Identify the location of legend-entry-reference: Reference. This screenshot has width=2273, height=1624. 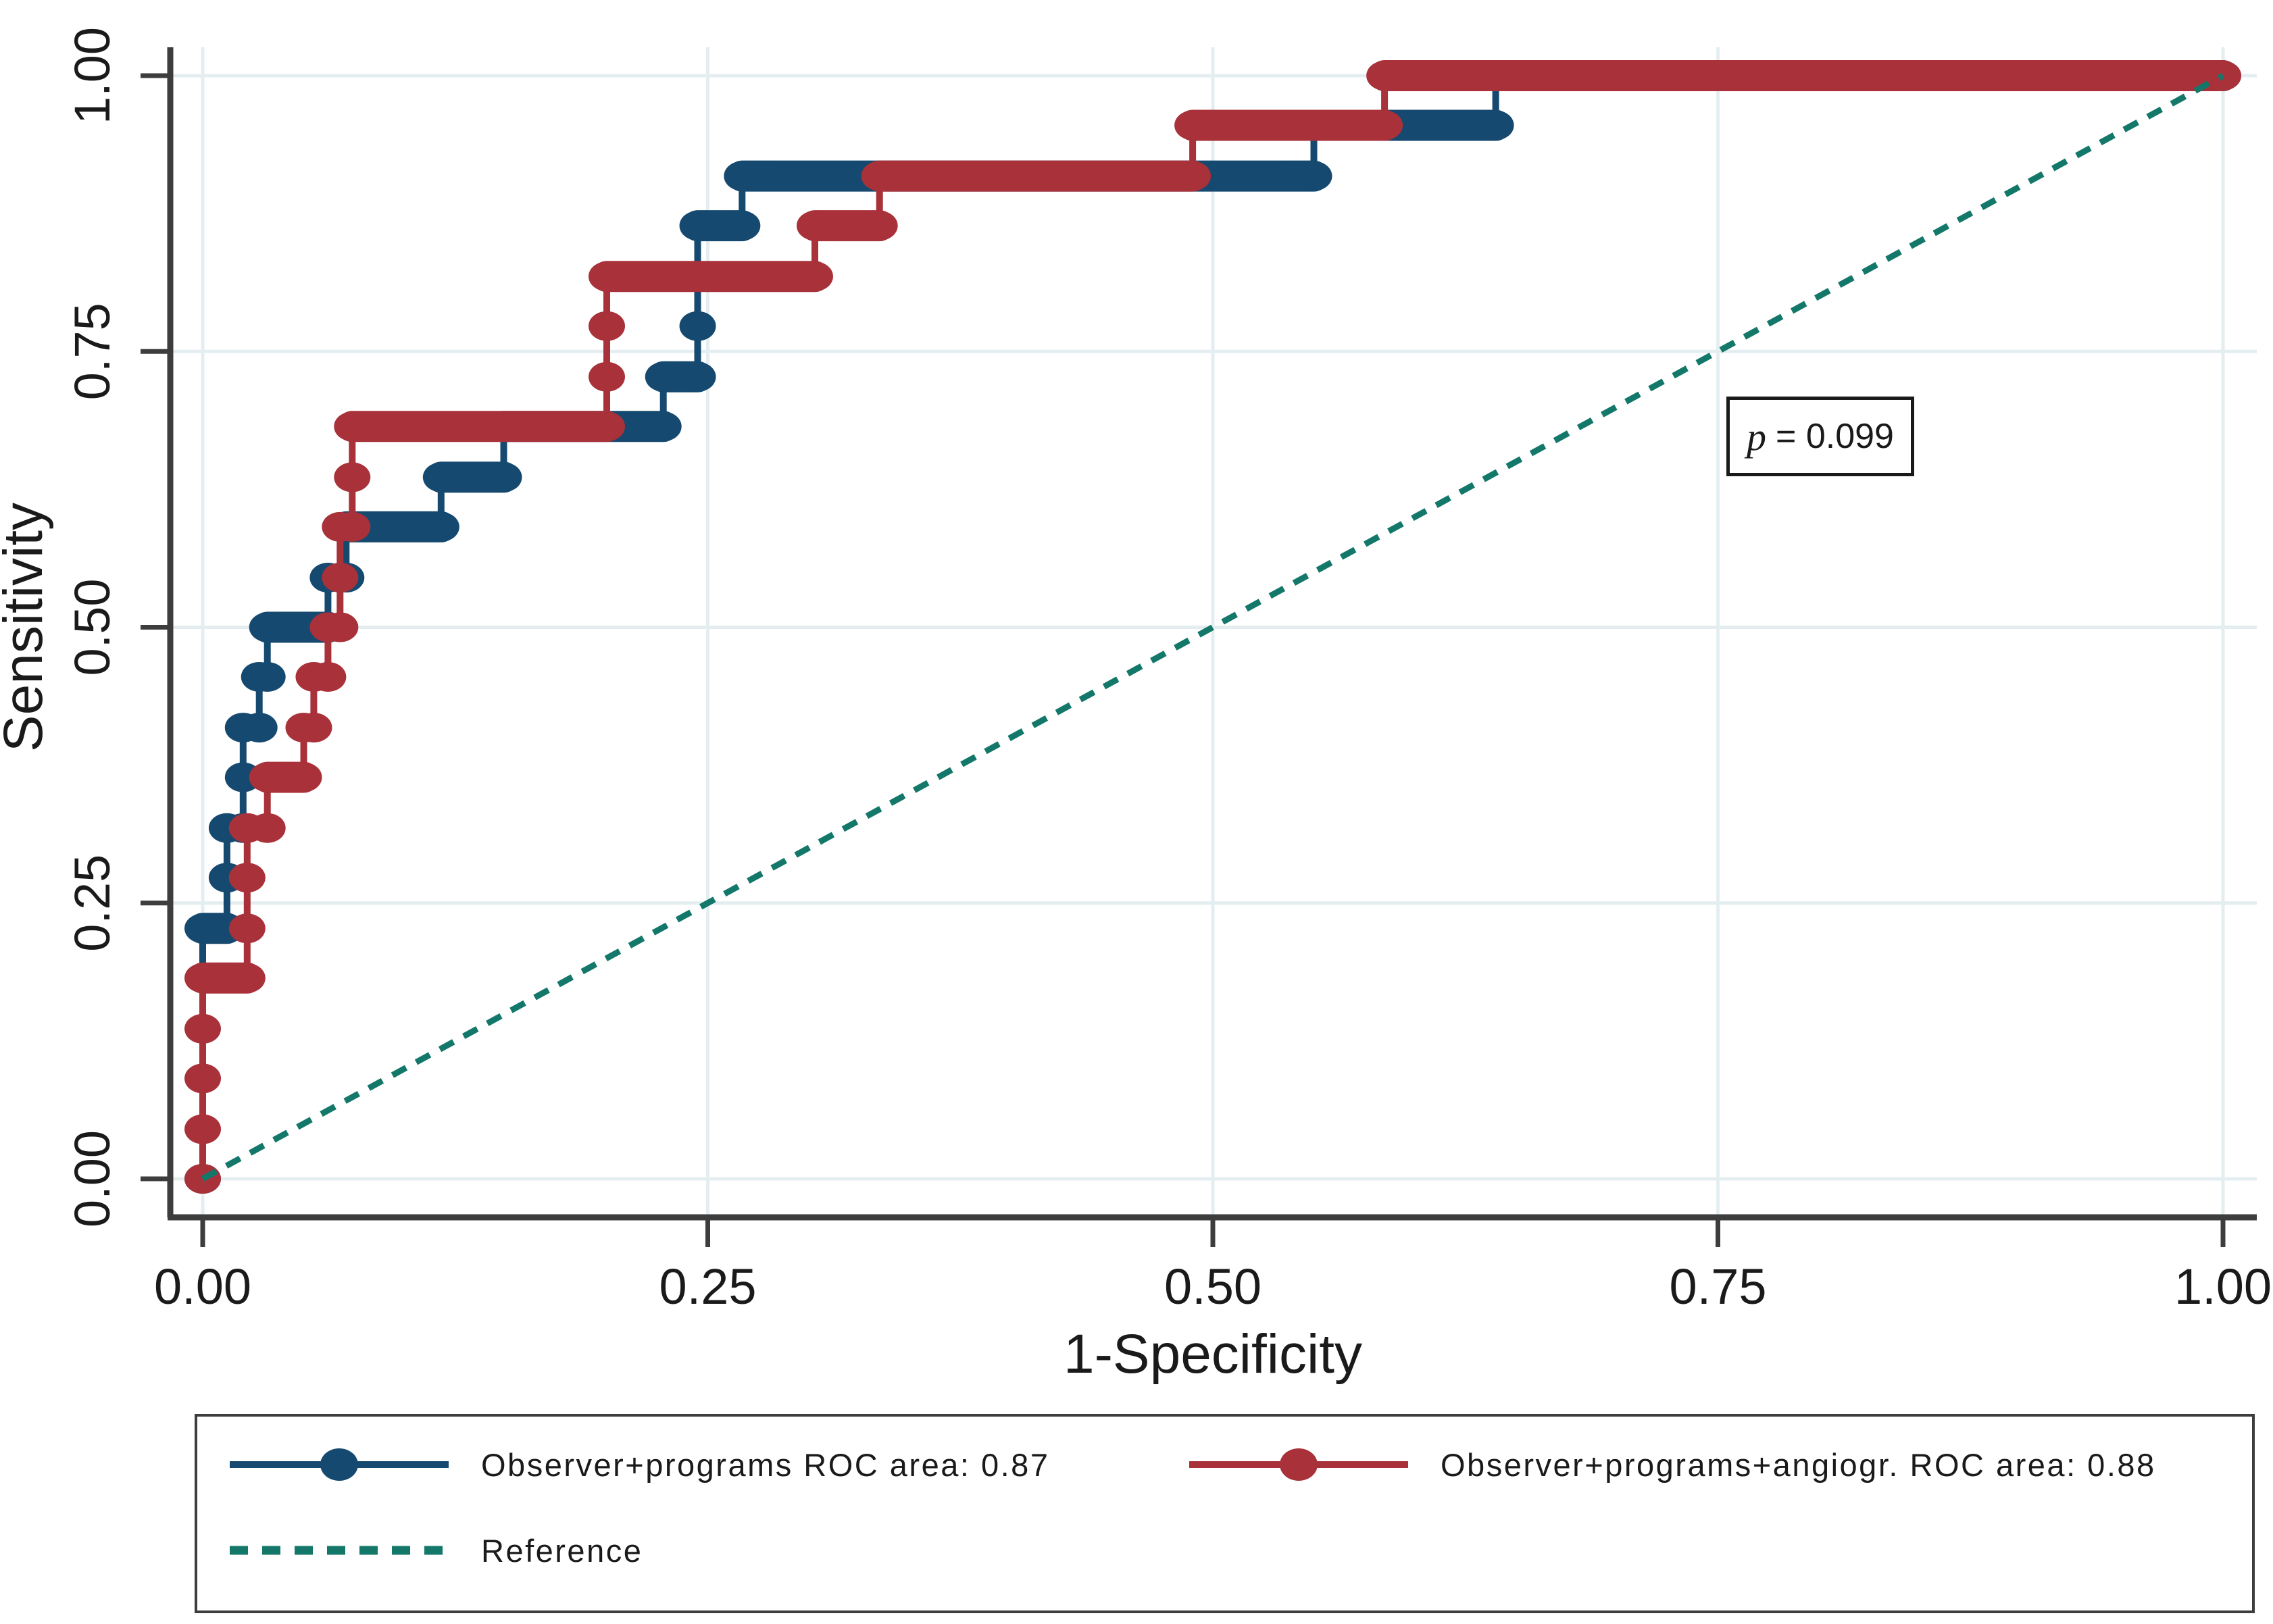
(435, 1550).